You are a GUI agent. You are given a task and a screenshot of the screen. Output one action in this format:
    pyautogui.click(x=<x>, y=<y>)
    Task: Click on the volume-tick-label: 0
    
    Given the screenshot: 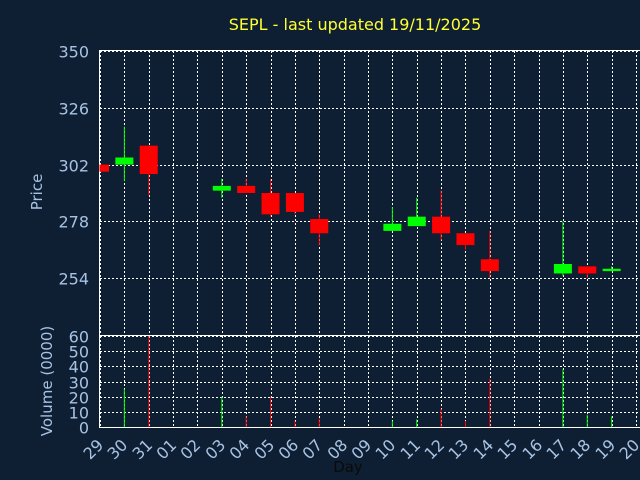 What is the action you would take?
    pyautogui.click(x=84, y=428)
    